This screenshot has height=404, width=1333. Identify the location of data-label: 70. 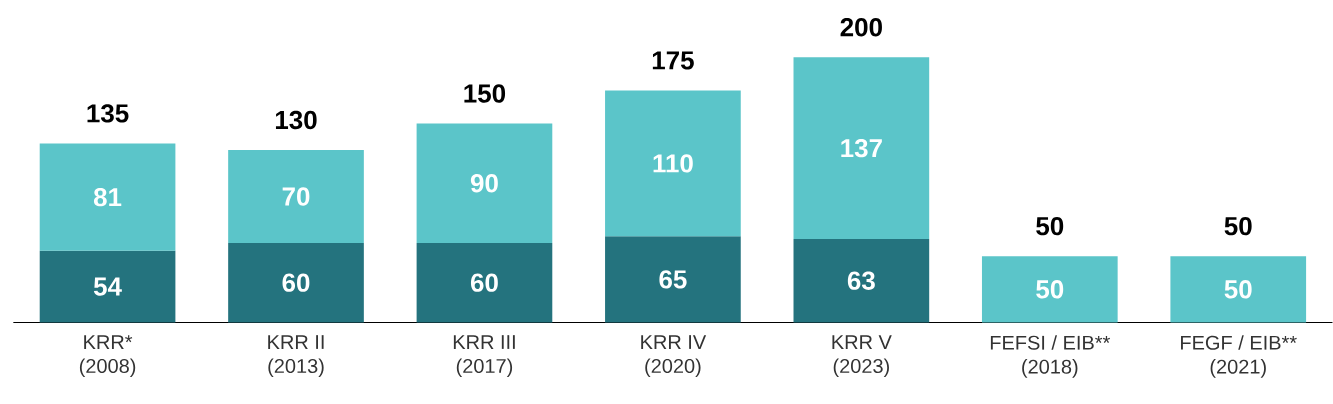
(296, 196).